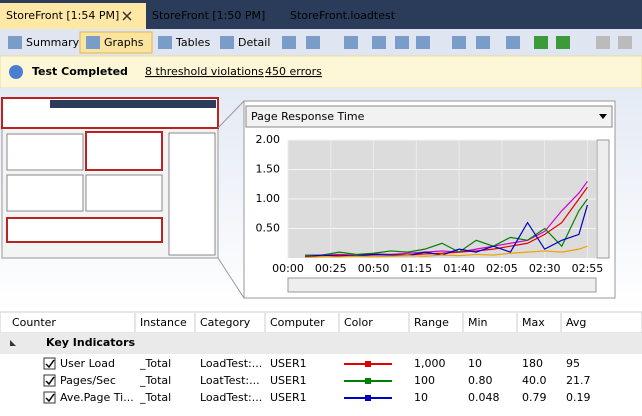 Image resolution: width=642 pixels, height=416 pixels. Describe the element at coordinates (431, 322) in the screenshot. I see `column-header: Range` at that location.